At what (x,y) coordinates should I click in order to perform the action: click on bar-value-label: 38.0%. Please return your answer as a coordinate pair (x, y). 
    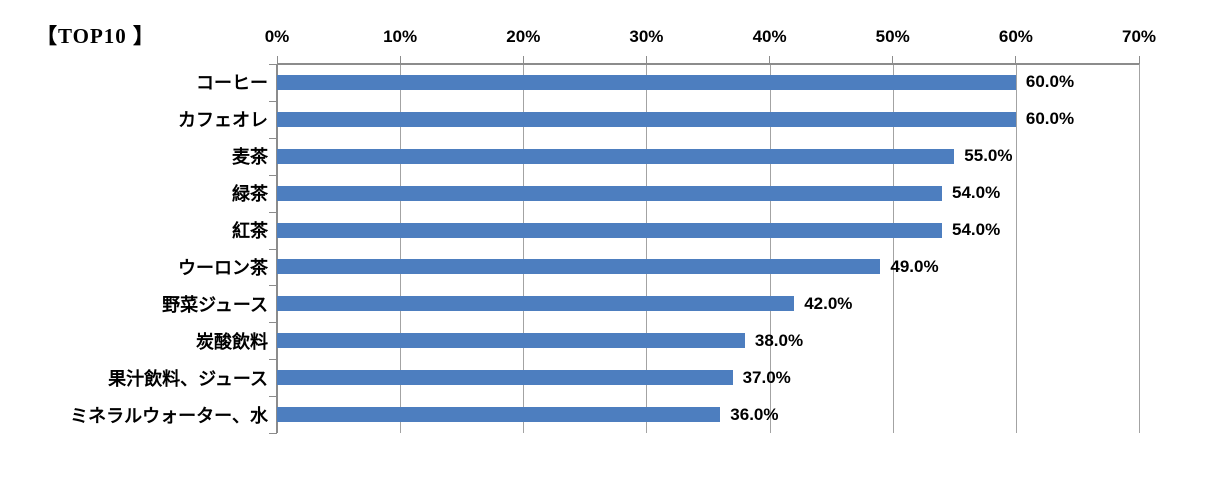
    Looking at the image, I should click on (779, 340).